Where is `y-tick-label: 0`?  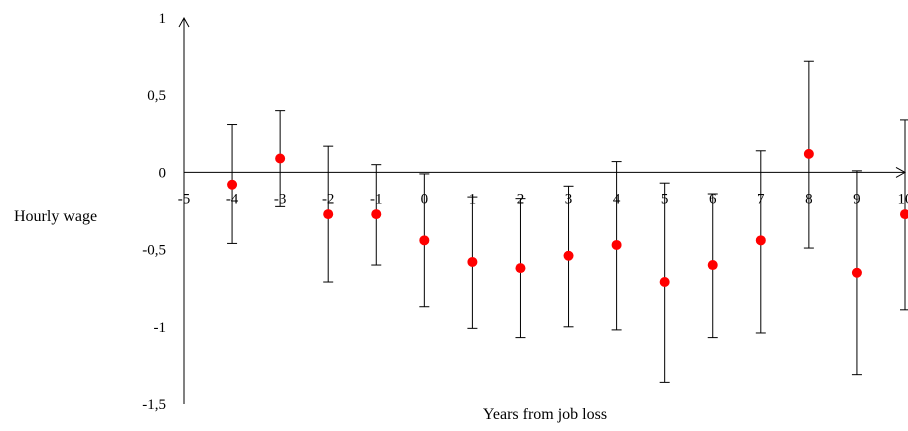 y-tick-label: 0 is located at coordinates (163, 173).